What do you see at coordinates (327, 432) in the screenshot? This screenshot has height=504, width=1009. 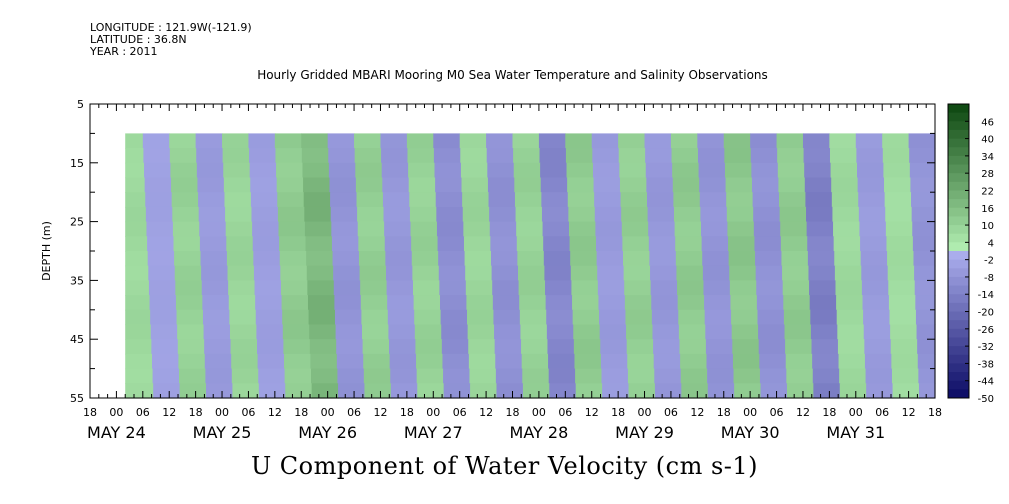 I see `x-day-label: MAY 26` at bounding box center [327, 432].